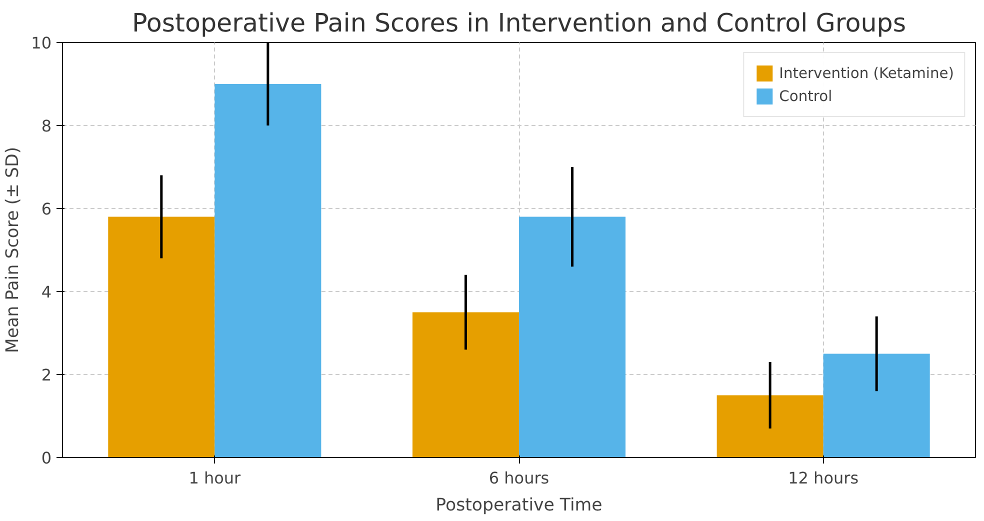  I want to click on y-tick-label: 10, so click(41, 43).